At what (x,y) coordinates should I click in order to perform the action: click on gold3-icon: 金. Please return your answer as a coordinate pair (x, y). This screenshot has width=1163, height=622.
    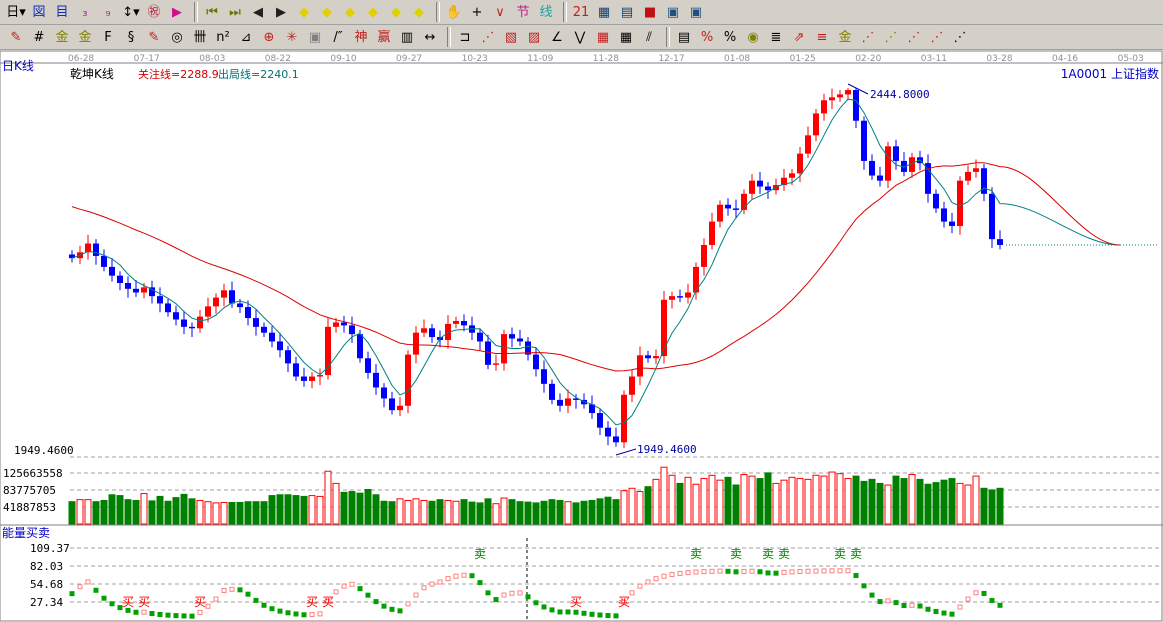
    Looking at the image, I should click on (845, 37).